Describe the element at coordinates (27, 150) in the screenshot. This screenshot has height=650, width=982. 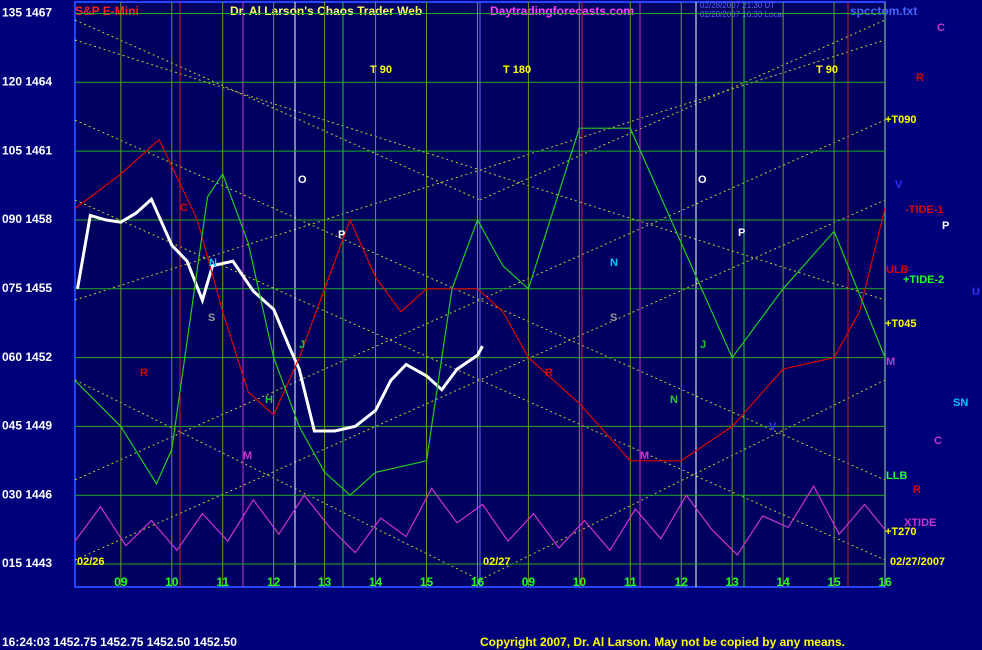
I see `y-tick-label: 105 1461` at that location.